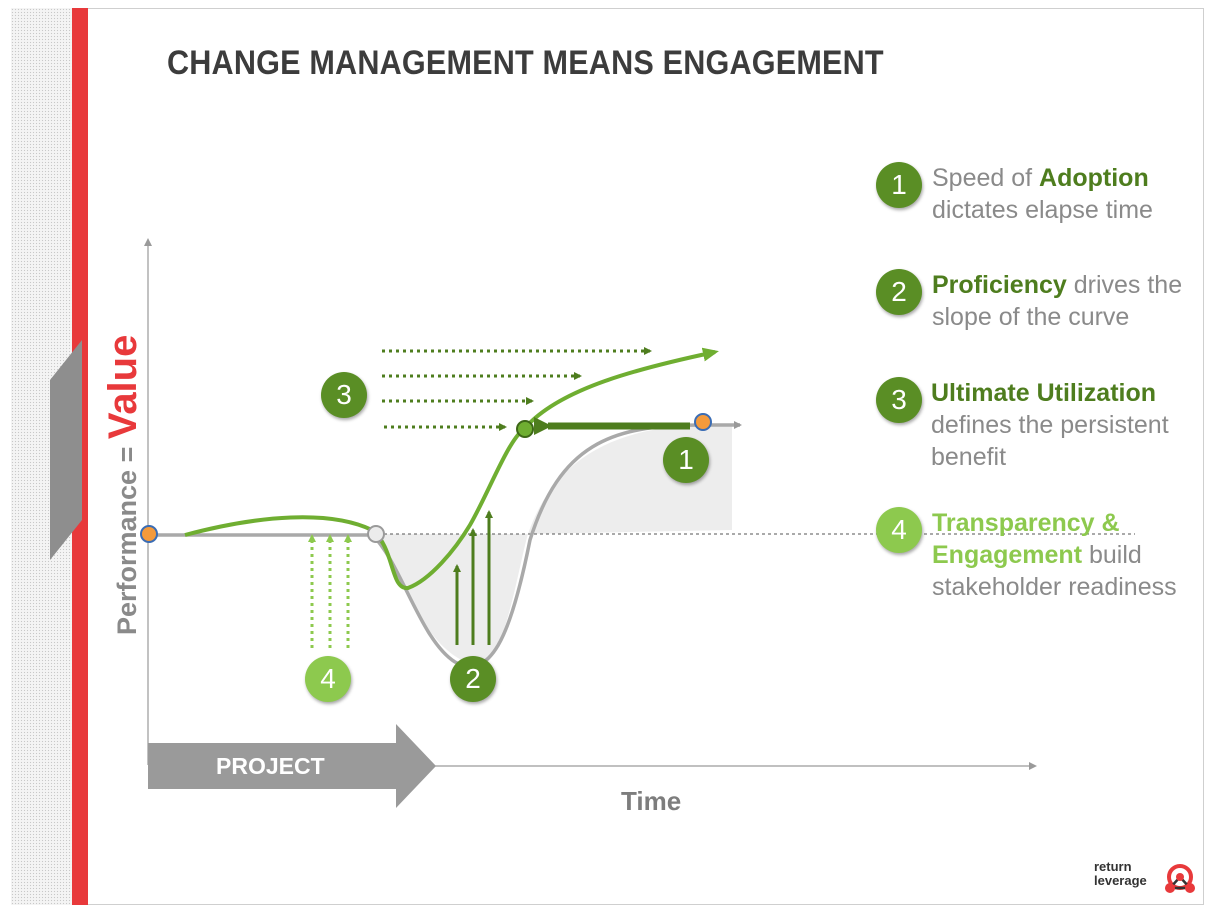 This screenshot has width=1215, height=918. Describe the element at coordinates (1057, 301) in the screenshot. I see `legend-post: drives the slope of the curve` at that location.